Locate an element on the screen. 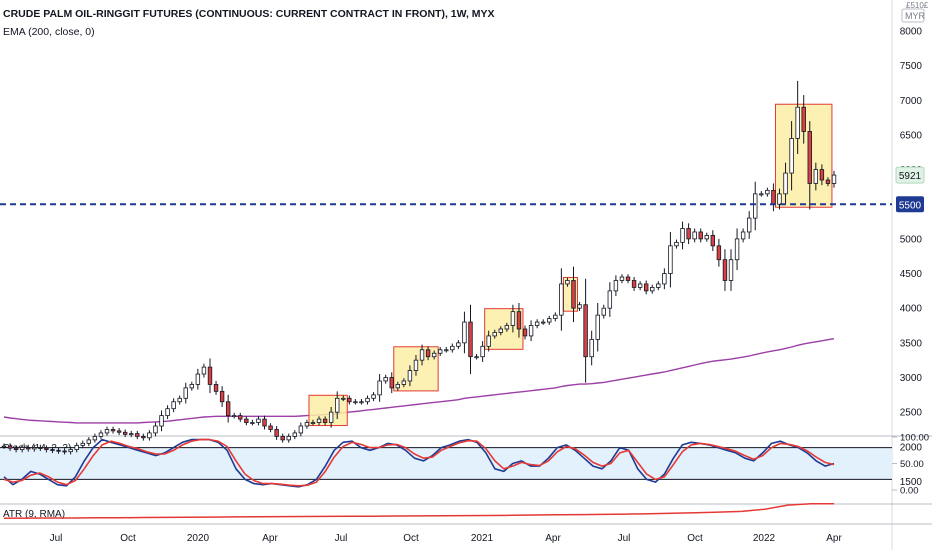 The width and height of the screenshot is (932, 550). currency-box is located at coordinates (913, 15).